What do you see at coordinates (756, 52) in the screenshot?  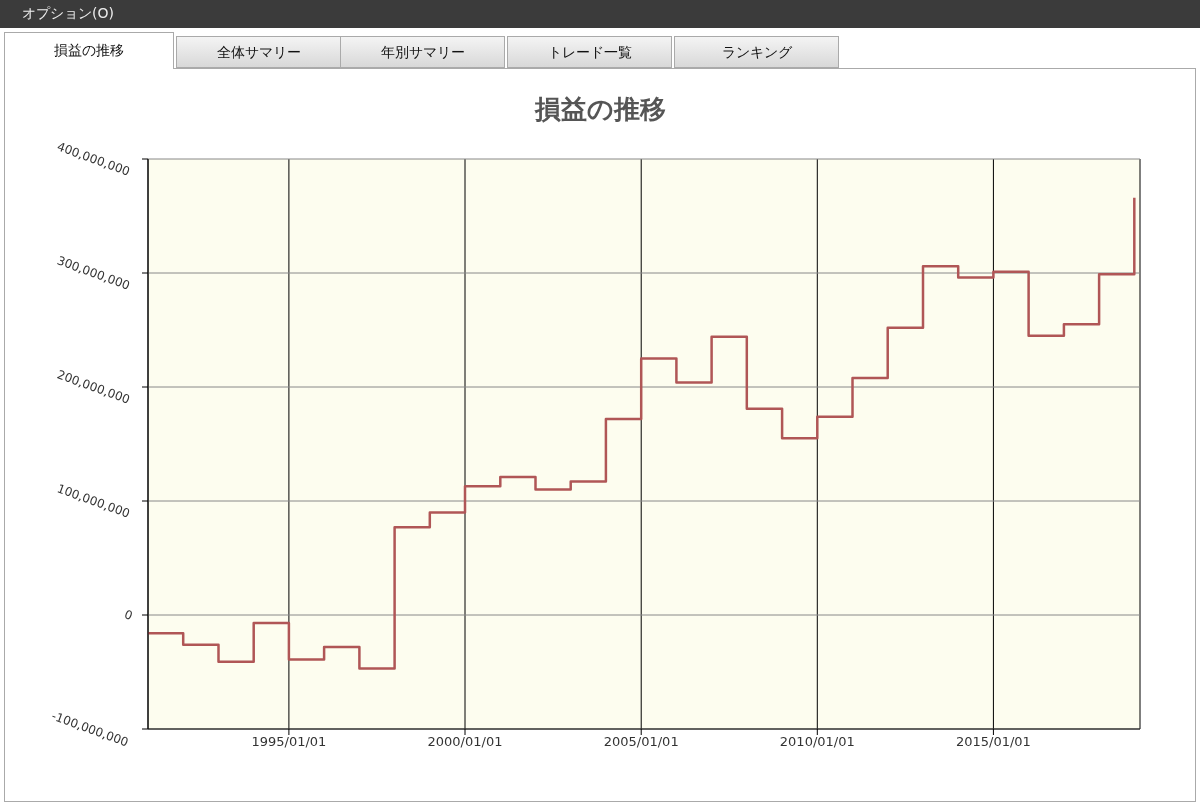 I see `text: ランキング` at bounding box center [756, 52].